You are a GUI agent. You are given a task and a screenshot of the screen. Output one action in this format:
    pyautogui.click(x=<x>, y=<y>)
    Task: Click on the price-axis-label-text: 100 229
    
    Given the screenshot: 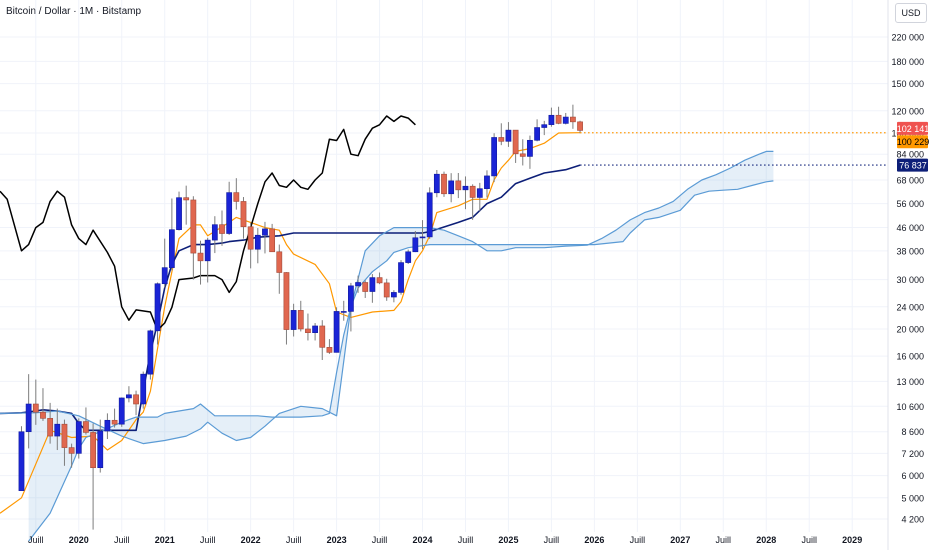 What is the action you would take?
    pyautogui.click(x=913, y=142)
    